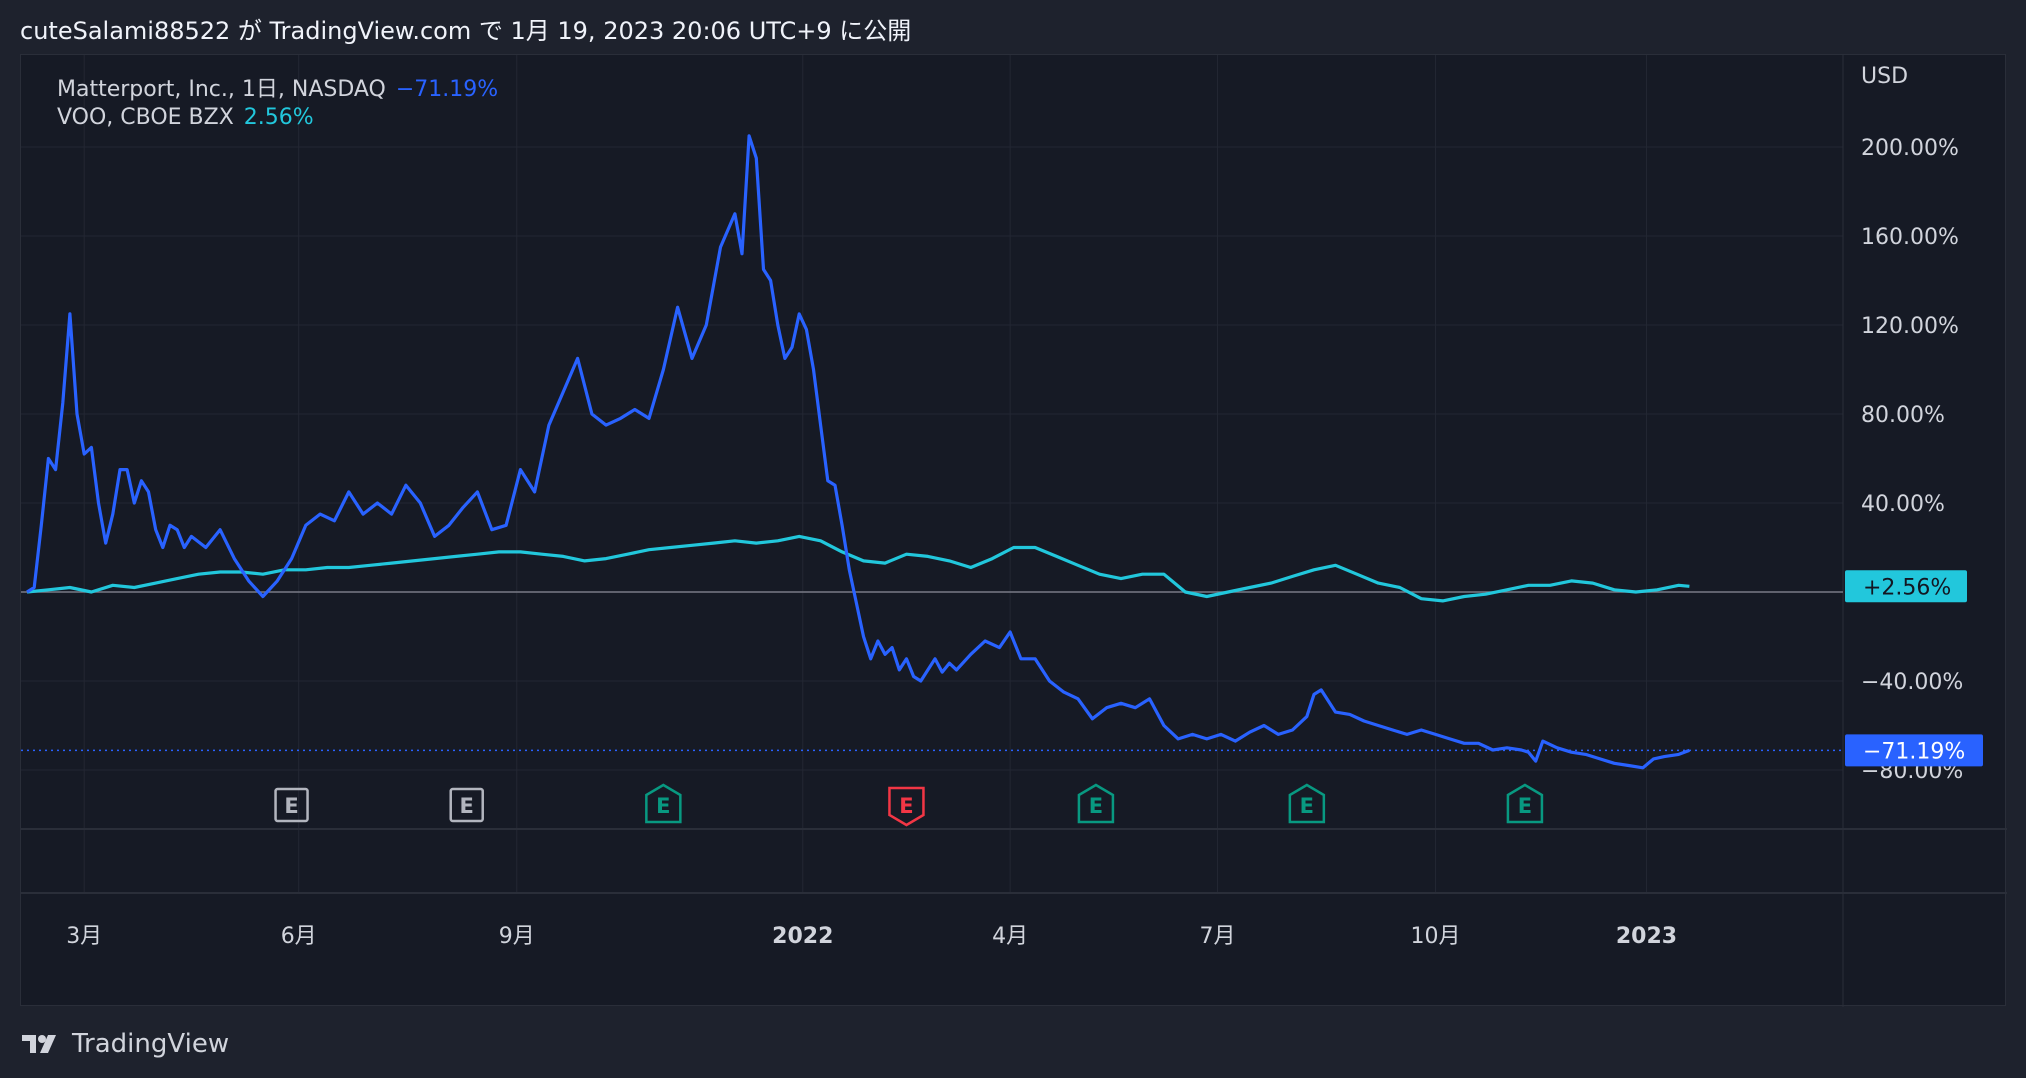  I want to click on x-tick-label: 2022, so click(802, 936).